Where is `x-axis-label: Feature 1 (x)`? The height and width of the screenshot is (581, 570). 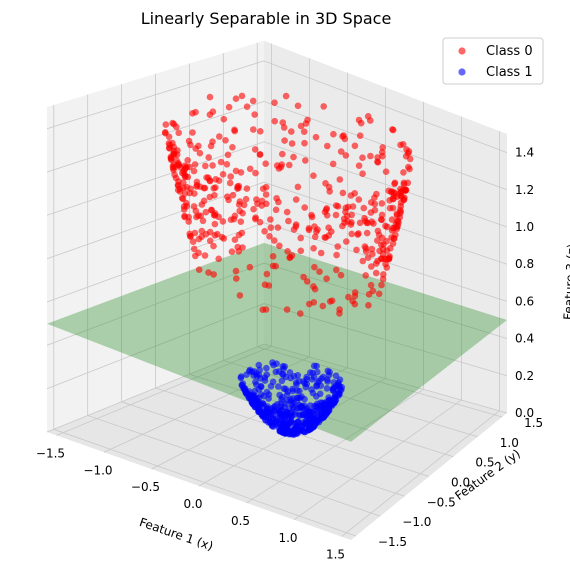
x-axis-label: Feature 1 (x) is located at coordinates (176, 534).